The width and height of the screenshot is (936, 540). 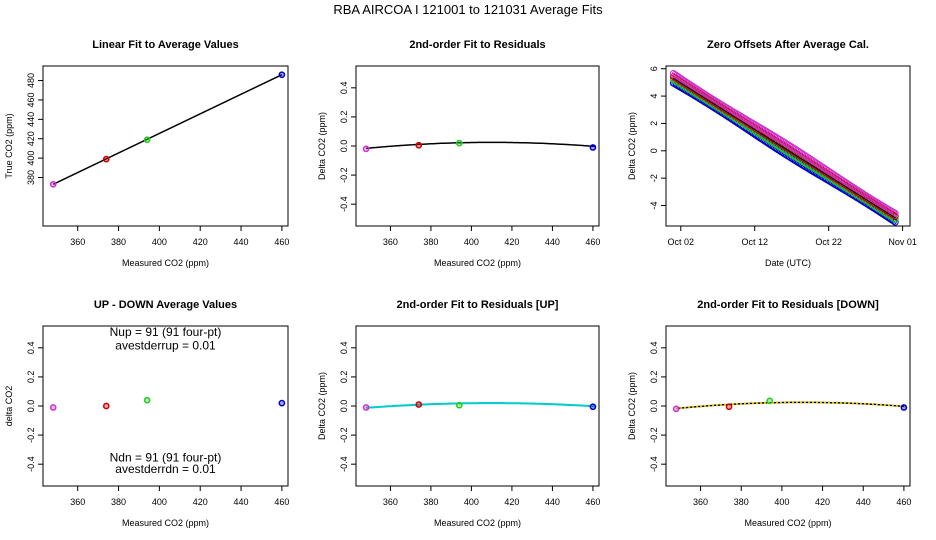 I want to click on panel-title: 2nd-order Fit to Residuals, so click(x=477, y=45).